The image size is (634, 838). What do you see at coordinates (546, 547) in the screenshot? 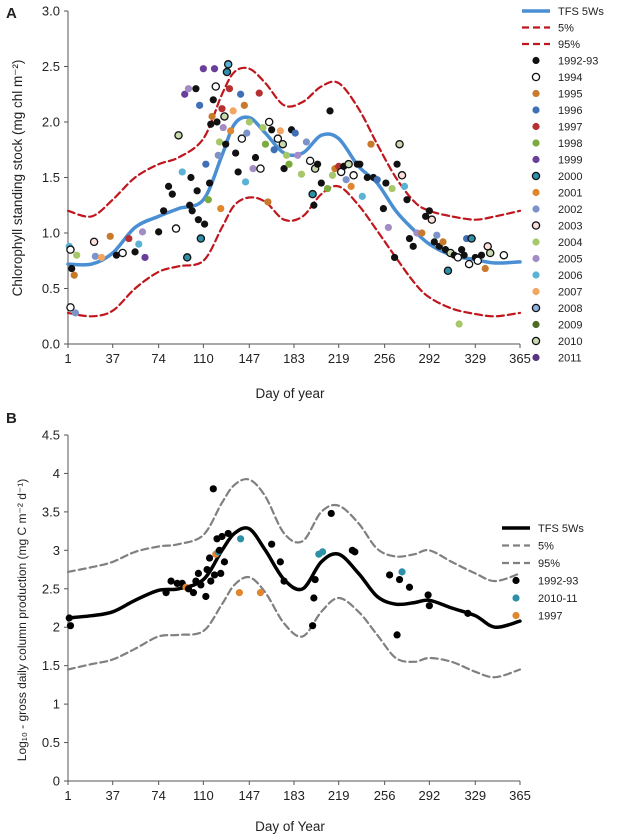
I see `panel-b-legend-label: 5%` at bounding box center [546, 547].